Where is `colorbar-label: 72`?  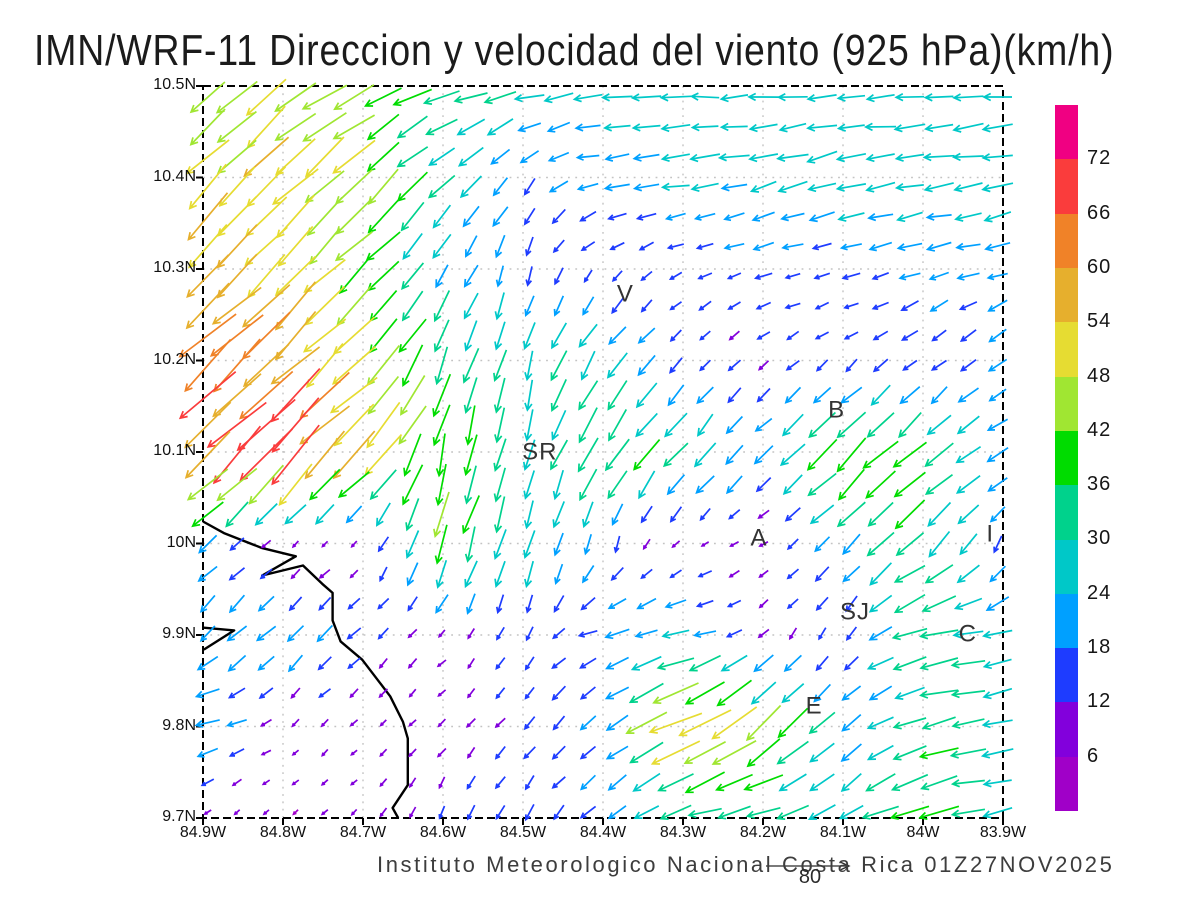
colorbar-label: 72 is located at coordinates (1099, 158).